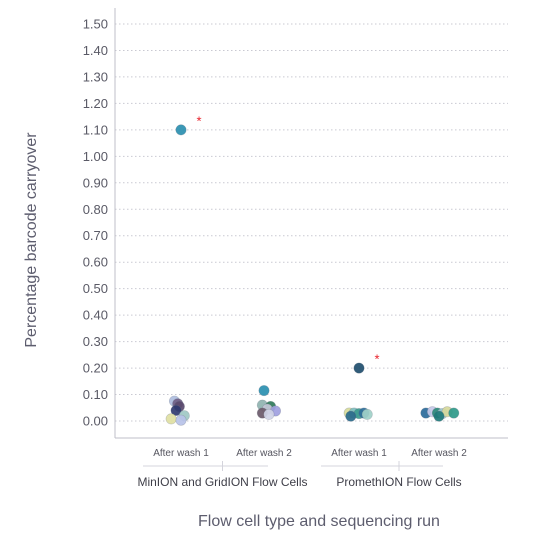 The width and height of the screenshot is (550, 535). I want to click on y-tick-label: 0.50, so click(95, 288).